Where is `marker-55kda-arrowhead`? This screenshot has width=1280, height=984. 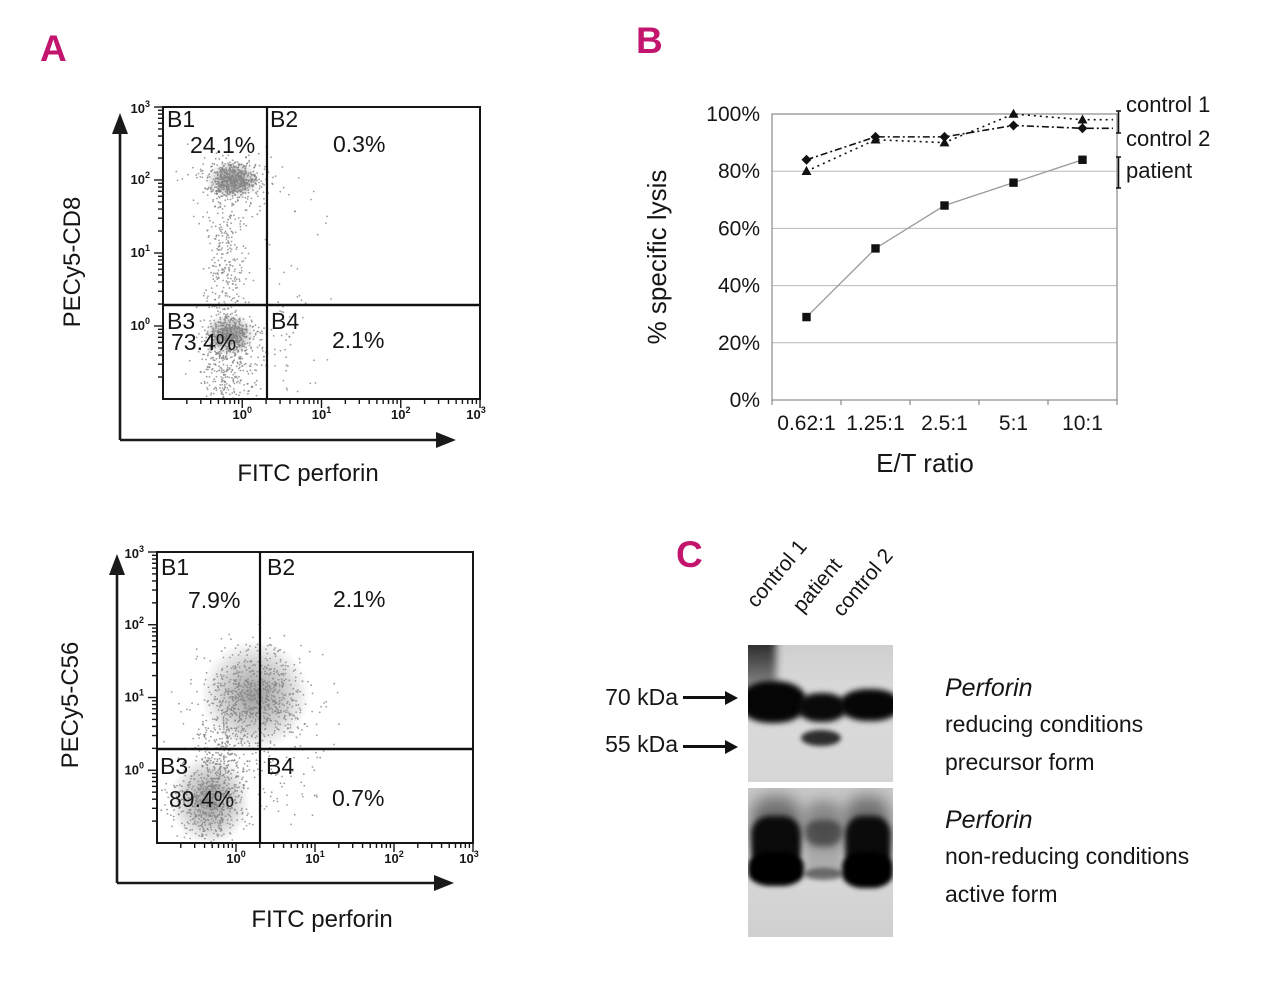
marker-55kda-arrowhead is located at coordinates (731, 747).